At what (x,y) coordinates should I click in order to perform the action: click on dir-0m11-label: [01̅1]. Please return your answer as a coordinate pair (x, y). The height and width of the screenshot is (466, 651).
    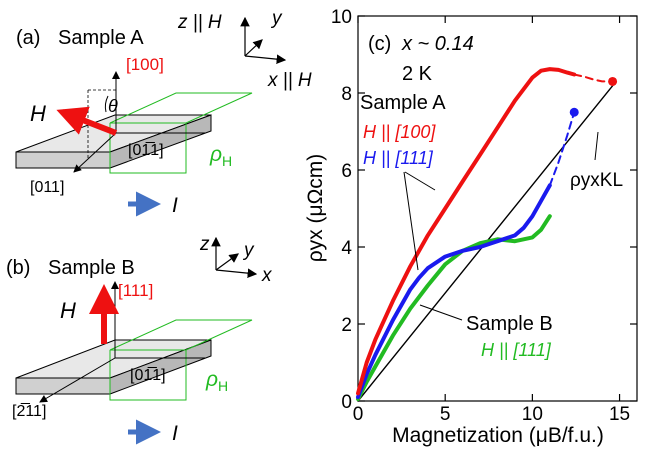
    Looking at the image, I should click on (146, 150).